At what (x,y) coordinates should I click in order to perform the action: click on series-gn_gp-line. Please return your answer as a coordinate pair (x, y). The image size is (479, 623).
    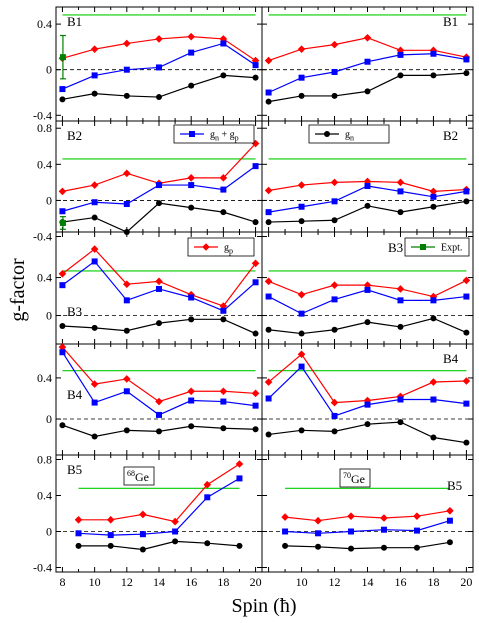
    Looking at the image, I should click on (368, 527).